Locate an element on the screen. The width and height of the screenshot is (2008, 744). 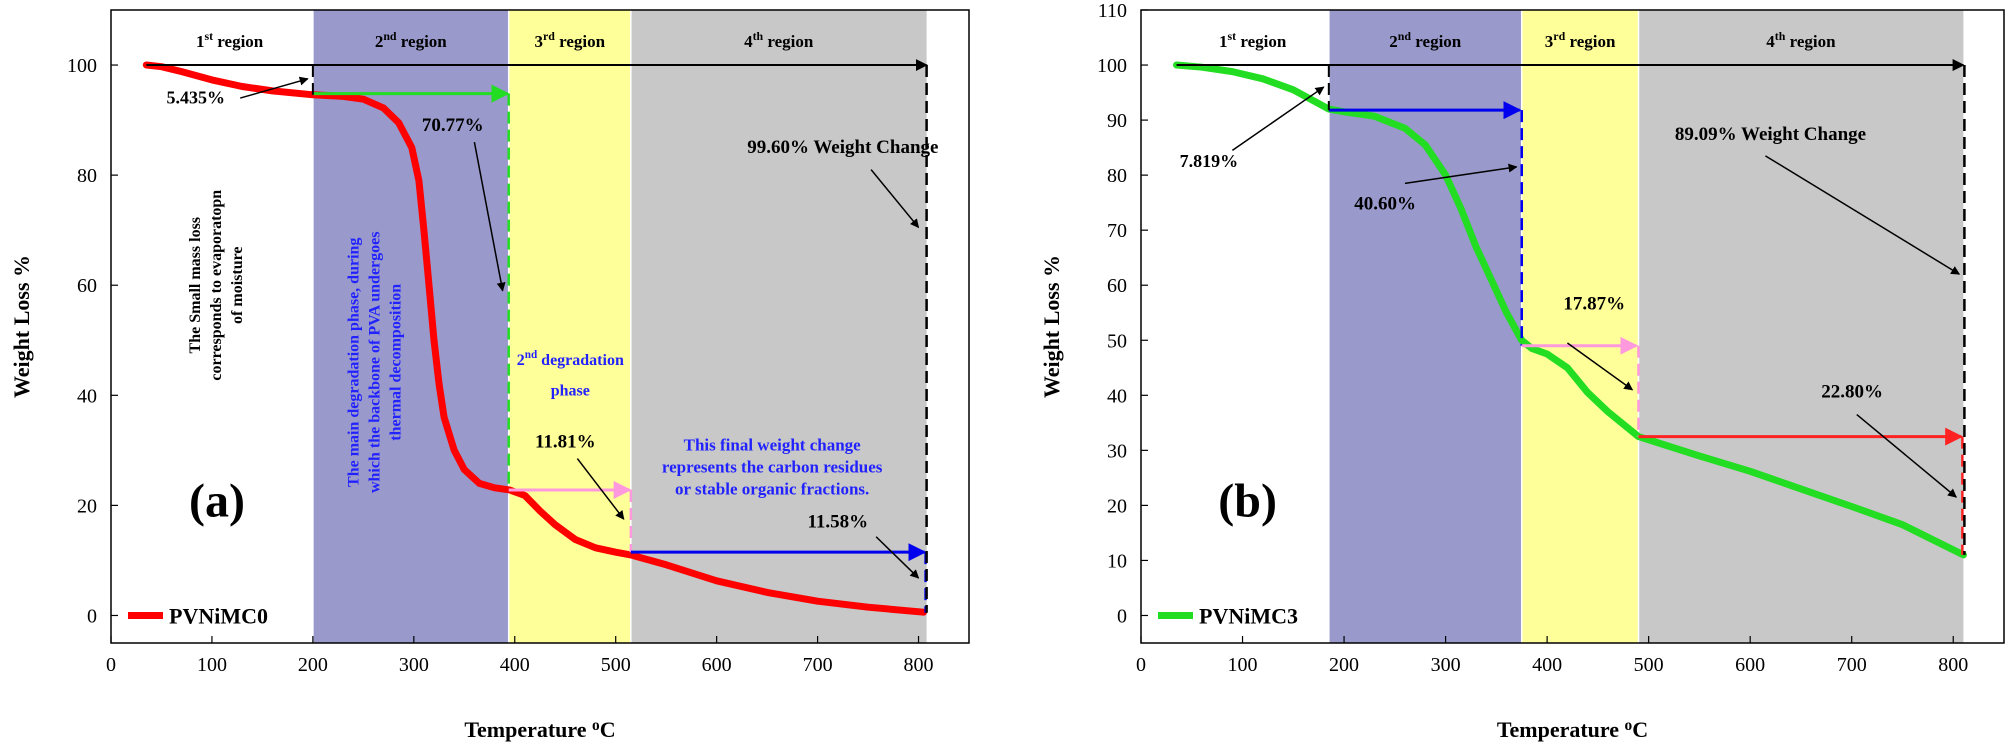
pct-region3-label: 17.87% is located at coordinates (1594, 303).